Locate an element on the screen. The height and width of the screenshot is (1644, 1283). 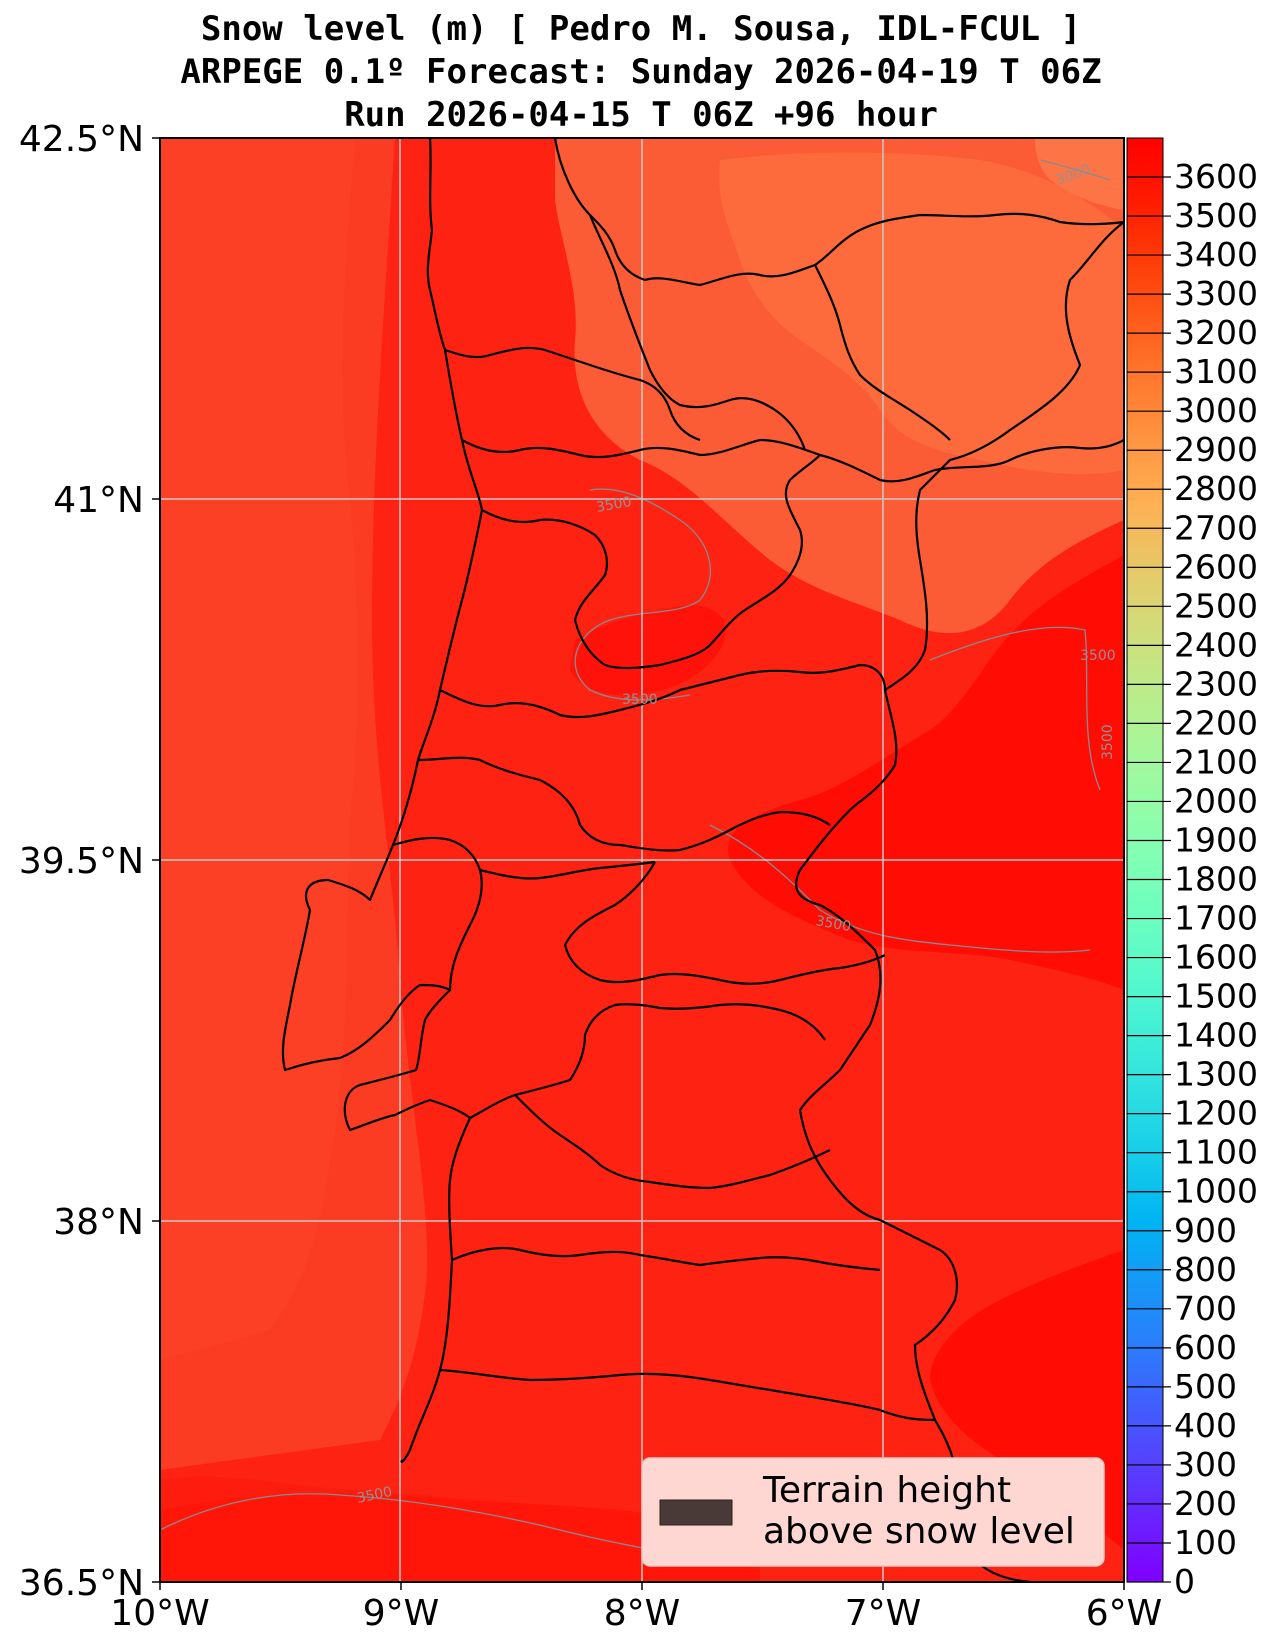
colorbar-tick-label: 2700 is located at coordinates (1216, 527).